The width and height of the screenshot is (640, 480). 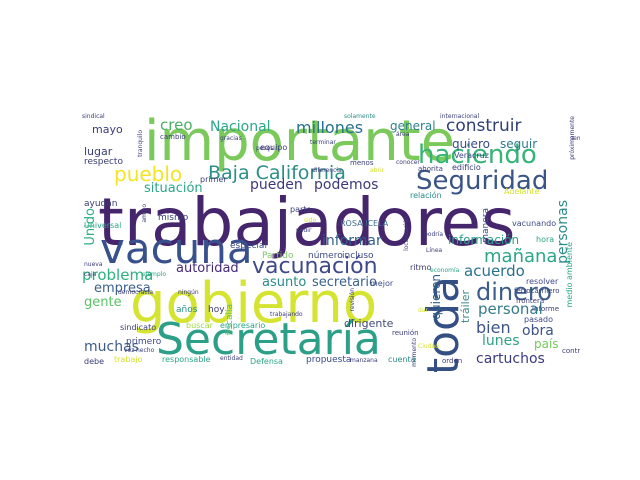 I want to click on word-dinero: dinero, so click(x=514, y=292).